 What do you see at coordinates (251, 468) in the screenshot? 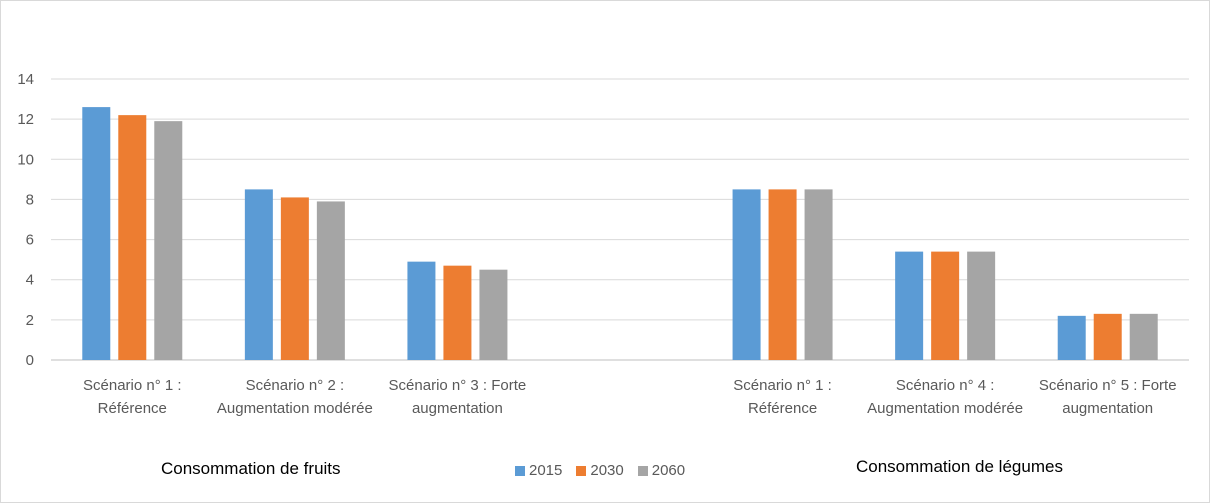
I see `group-title-fruits: Consommation de fruits` at bounding box center [251, 468].